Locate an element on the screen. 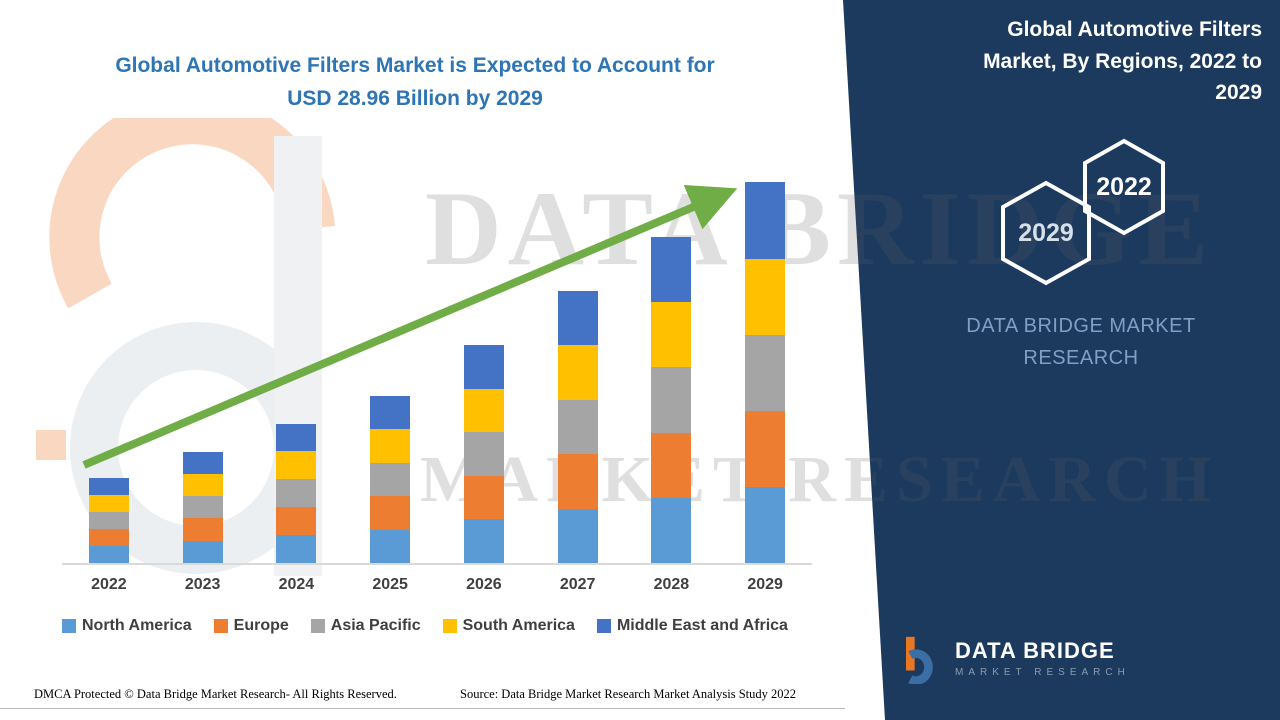  x-axis-label: 2025 is located at coordinates (390, 584).